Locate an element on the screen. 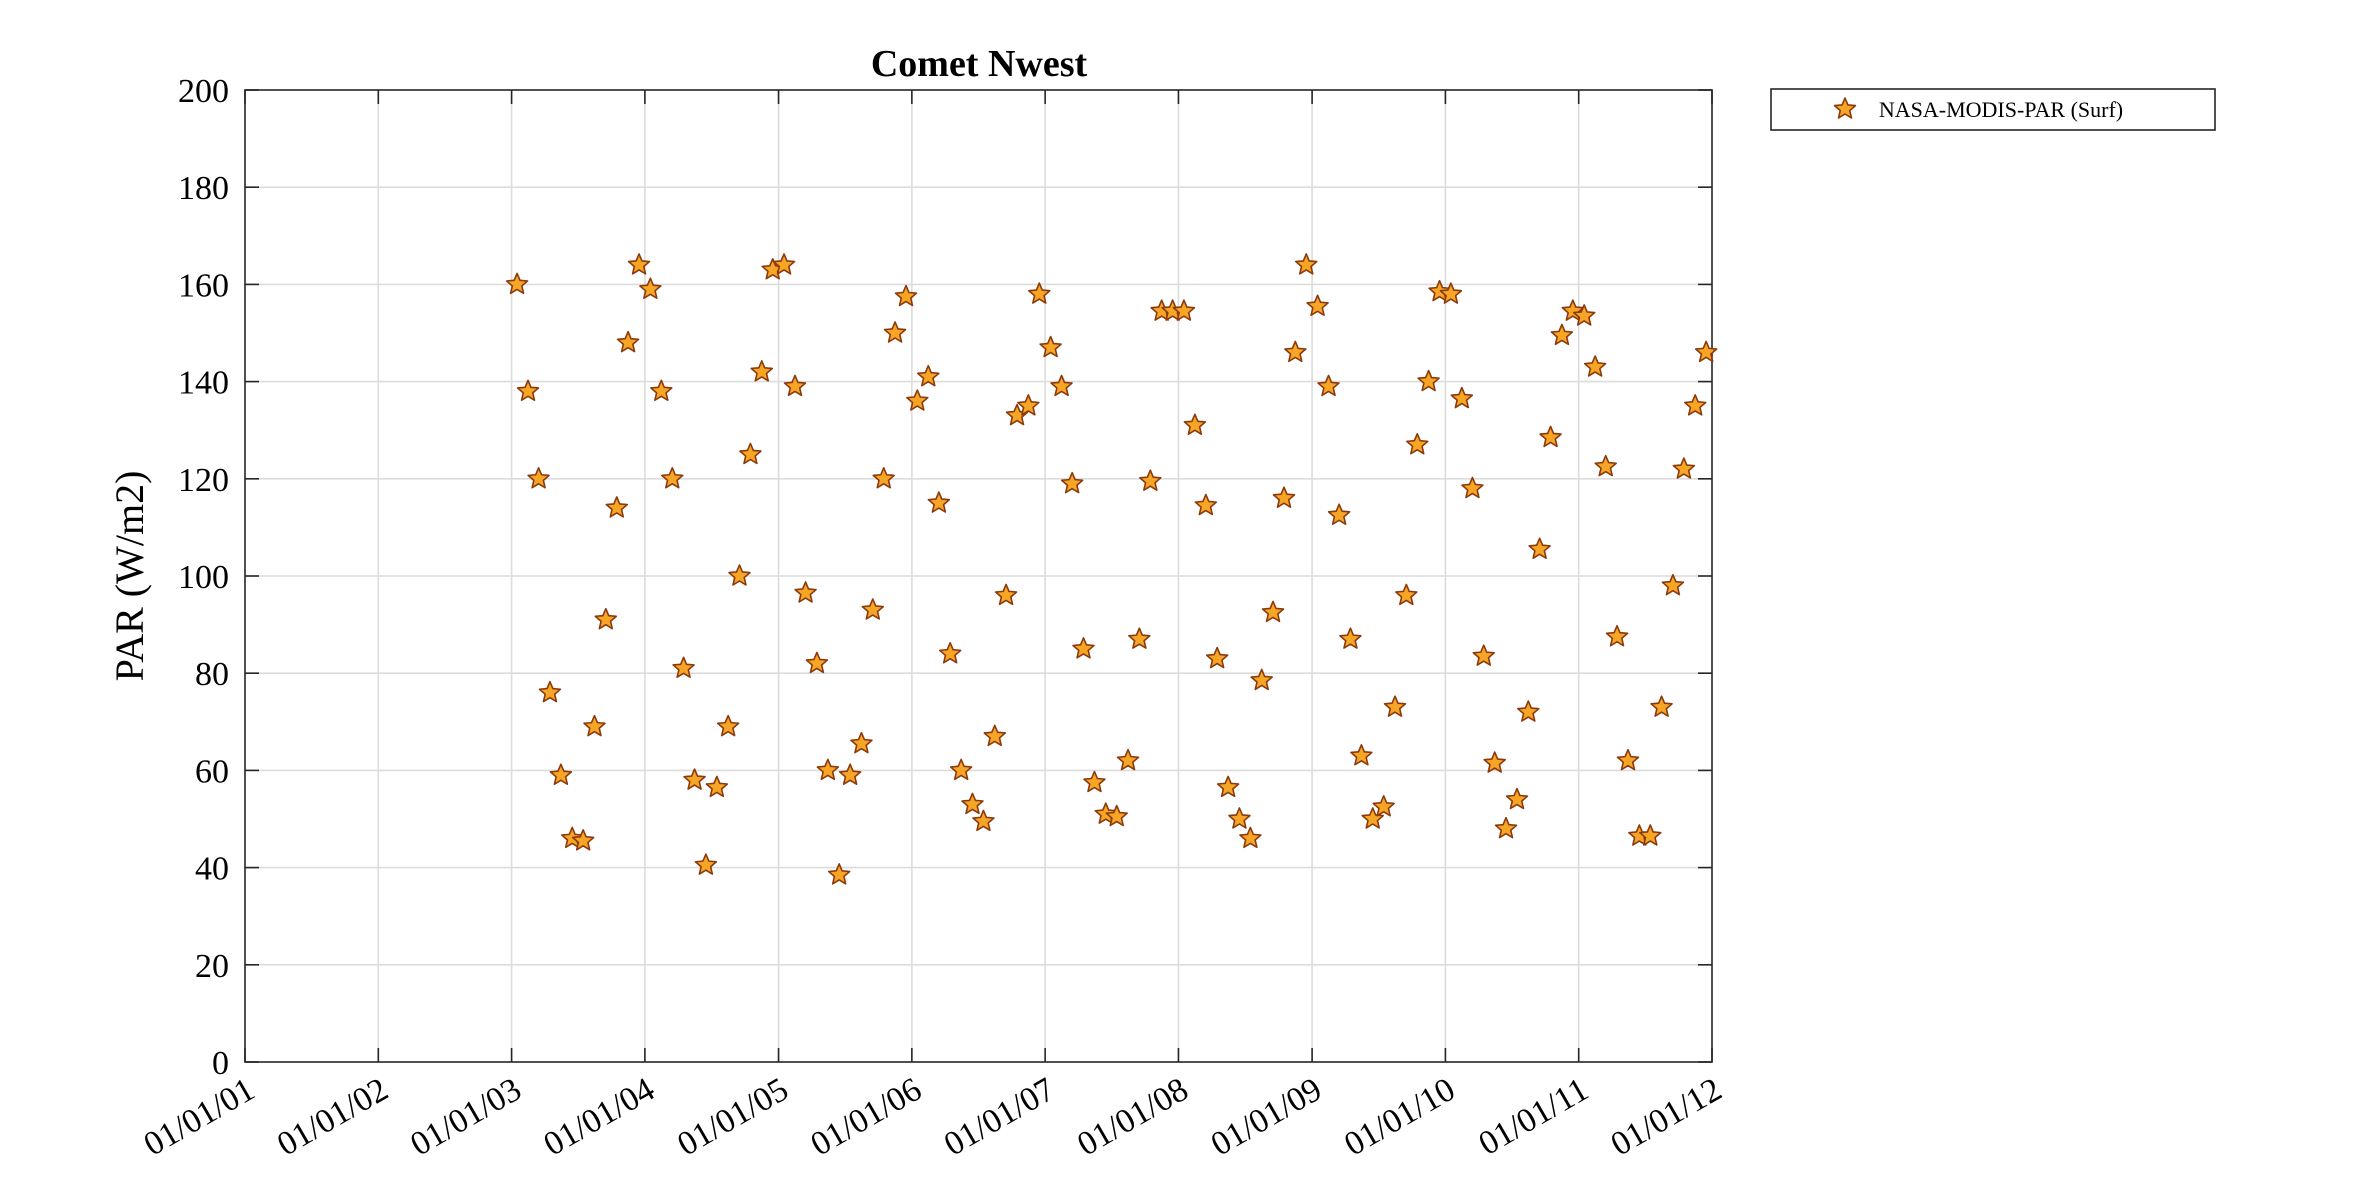 Image resolution: width=2362 pixels, height=1181 pixels. legend-star-marker is located at coordinates (1845, 108).